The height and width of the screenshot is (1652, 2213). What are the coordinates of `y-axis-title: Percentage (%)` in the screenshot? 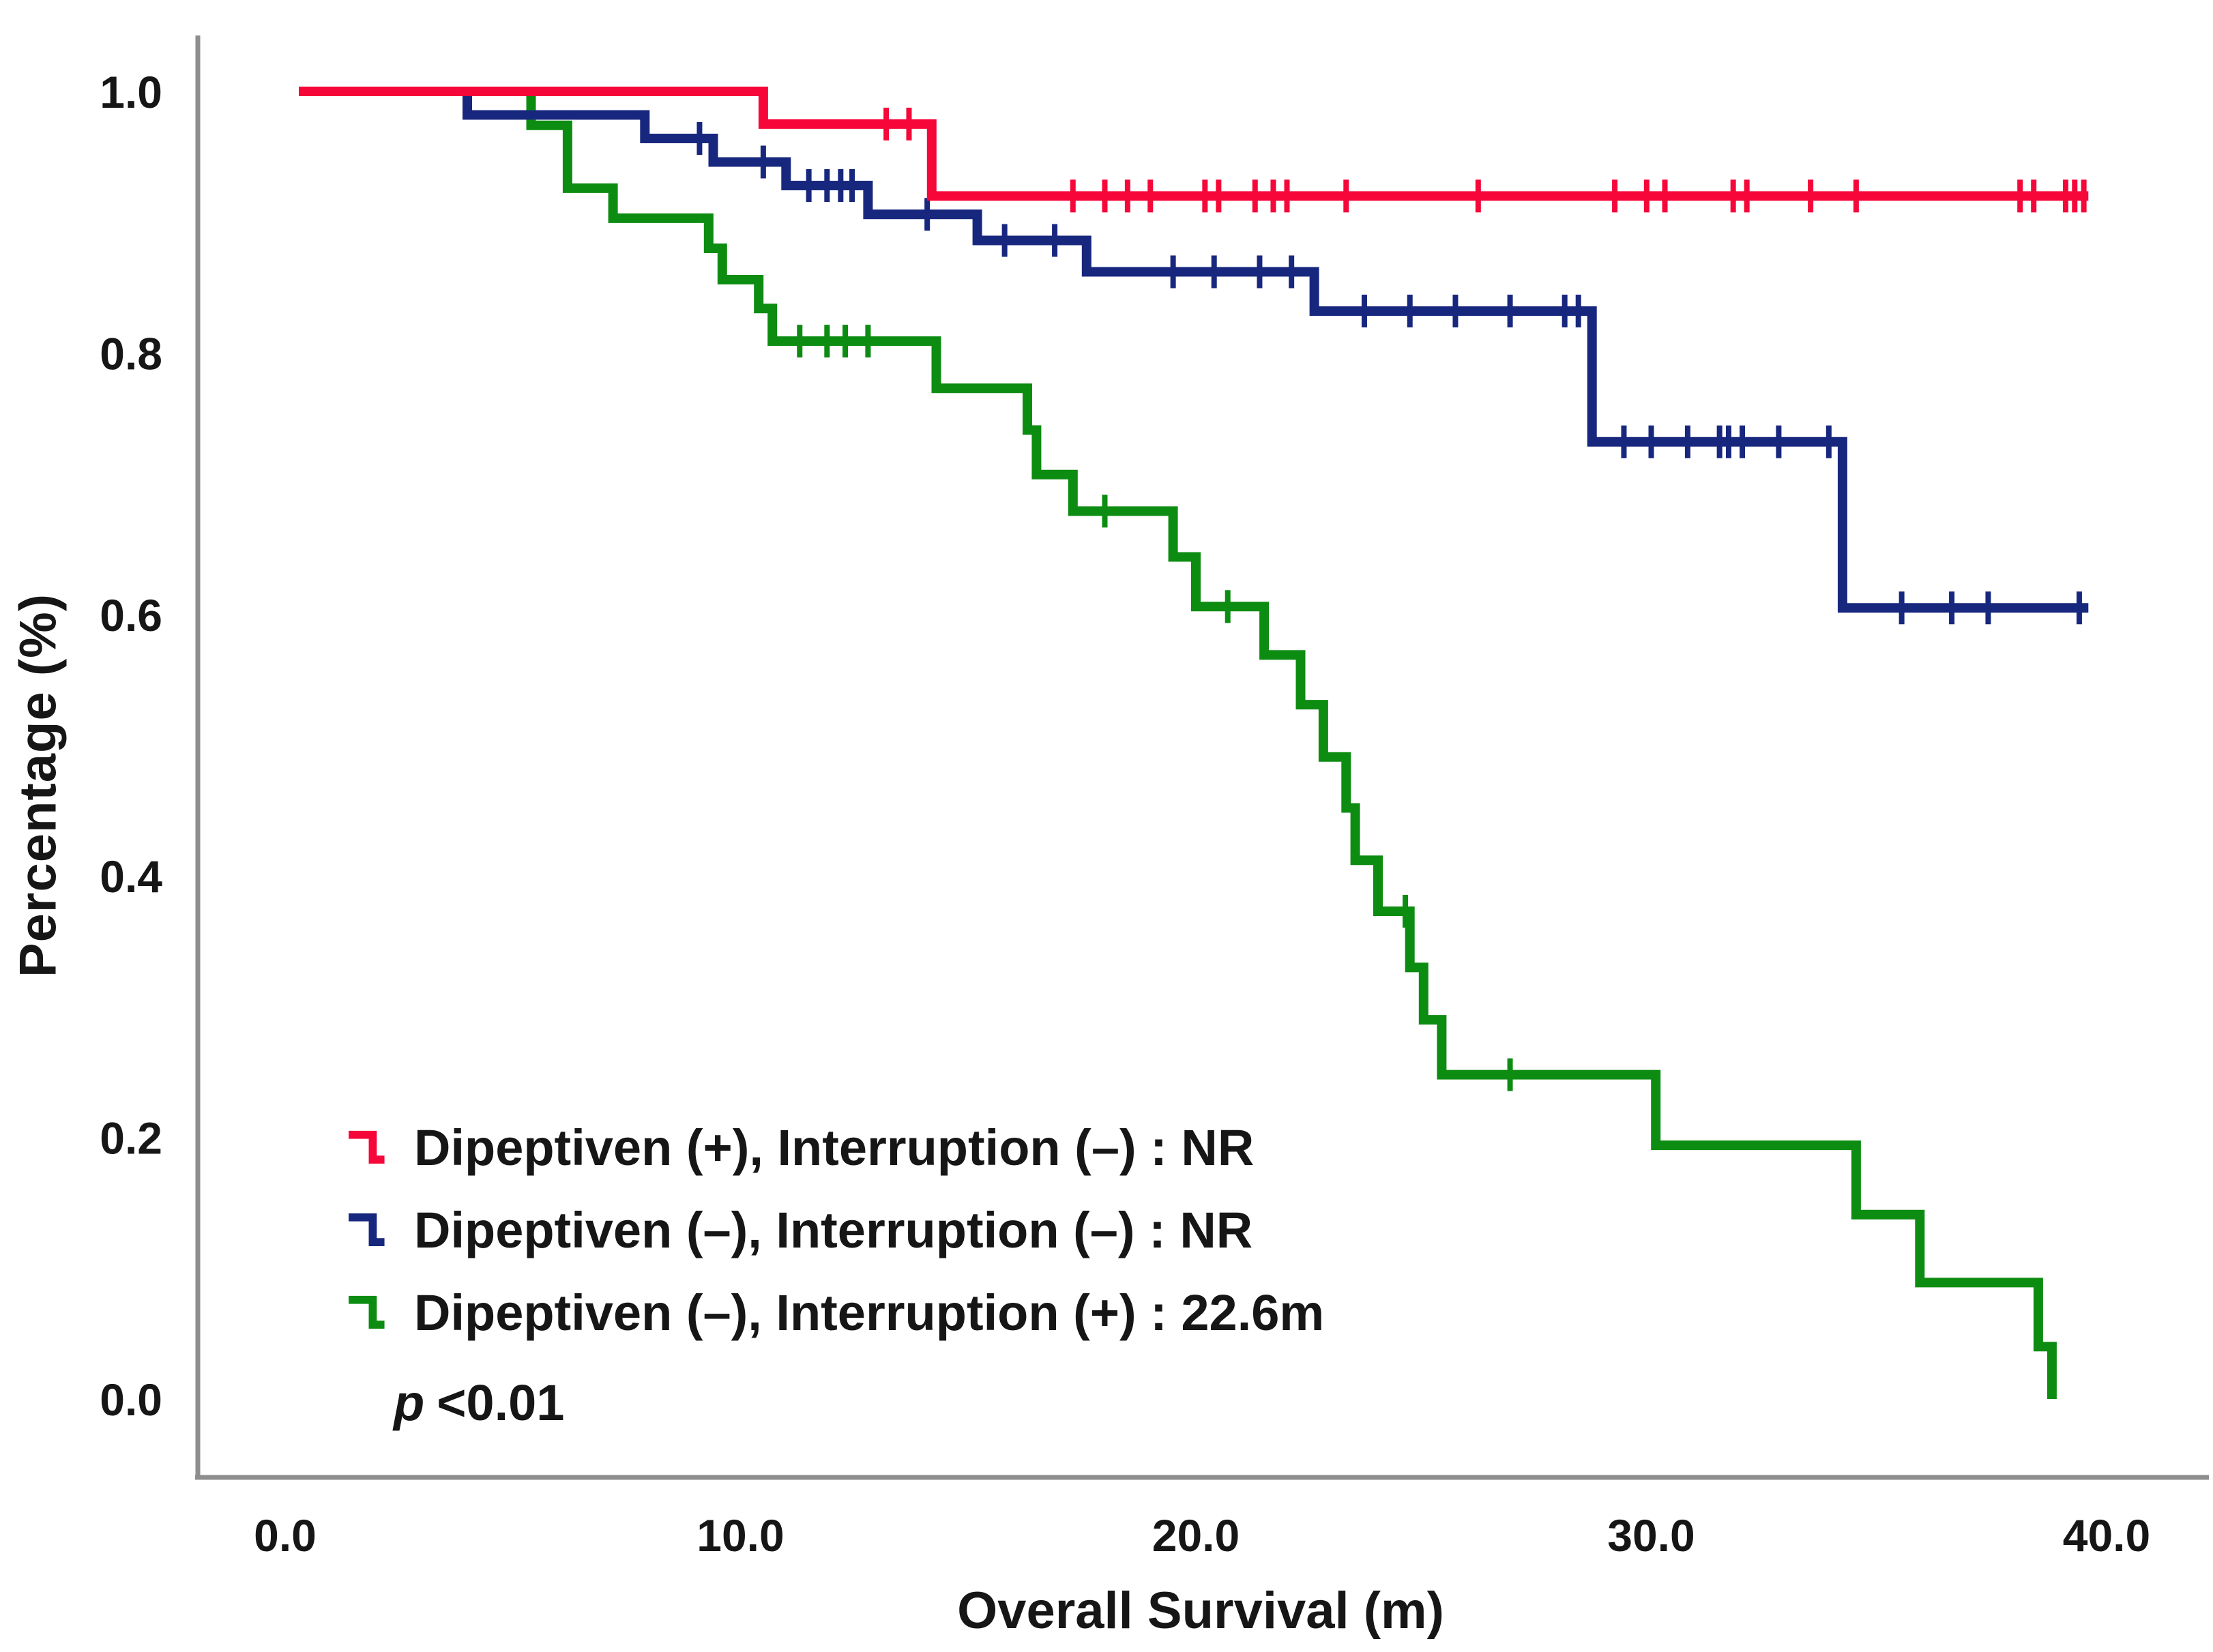 It's located at (38, 786).